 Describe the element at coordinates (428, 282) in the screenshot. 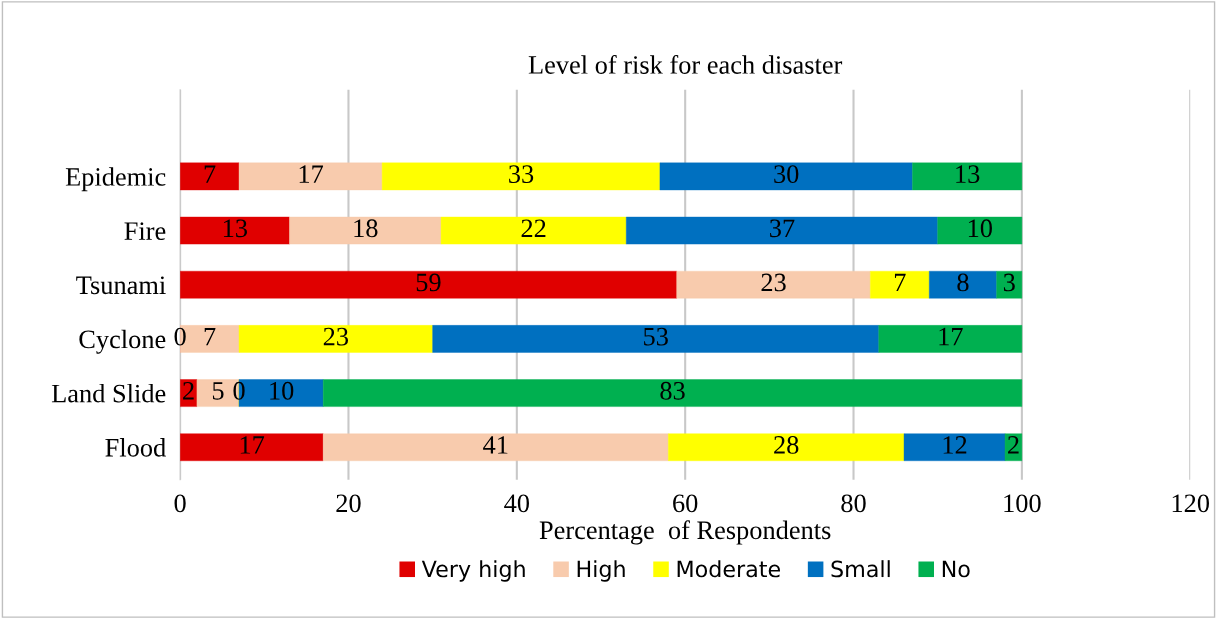

I see `data-label: 59` at that location.